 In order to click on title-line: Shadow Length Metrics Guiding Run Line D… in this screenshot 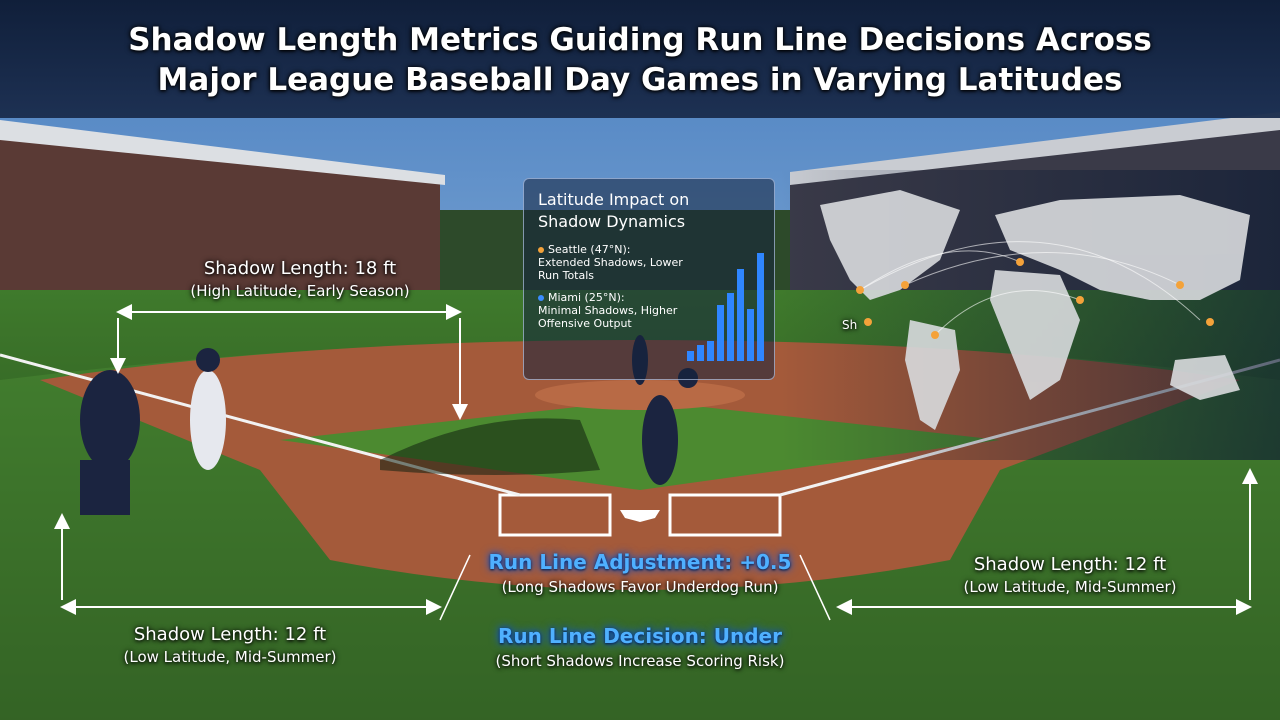, I will do `click(640, 40)`.